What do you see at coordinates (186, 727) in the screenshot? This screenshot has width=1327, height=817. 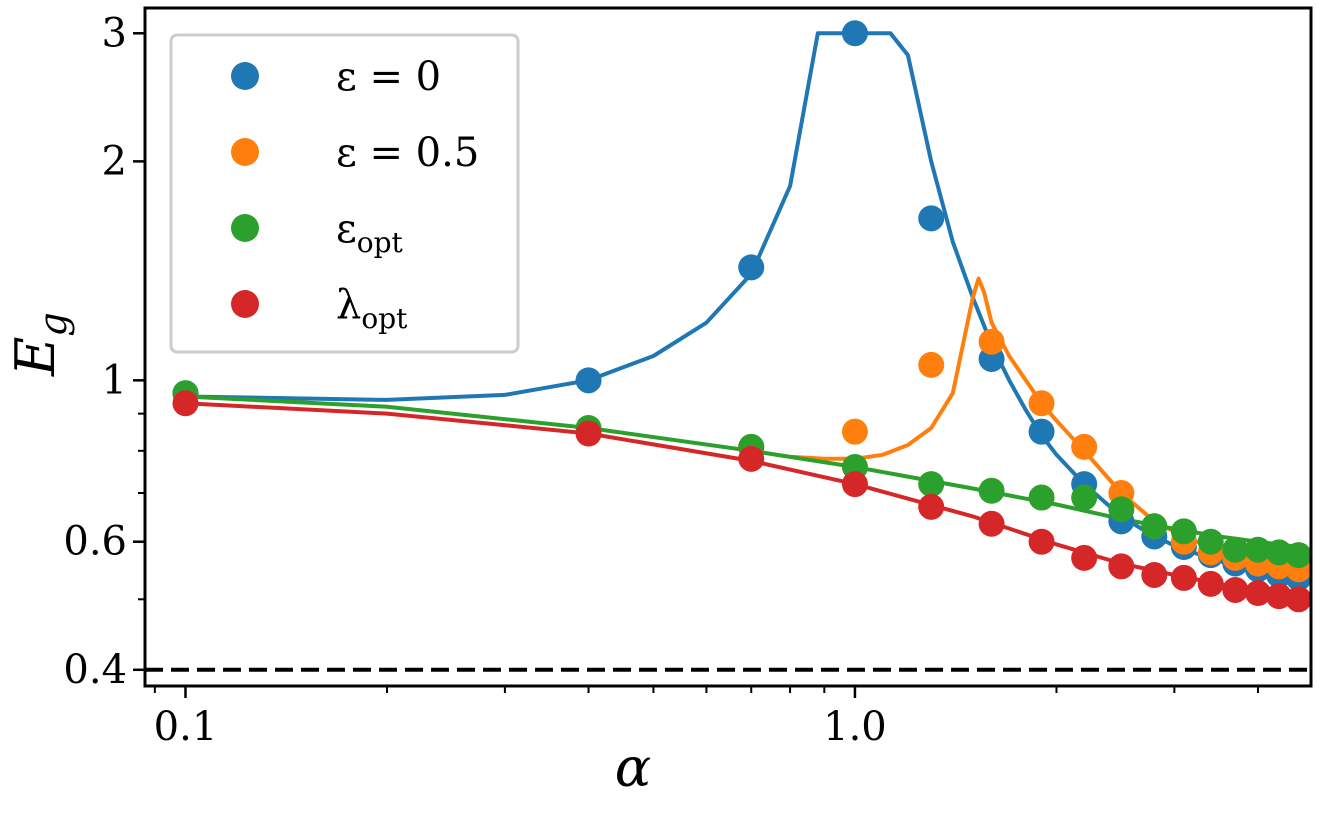 I see `x-tick-label-0: 0.1` at bounding box center [186, 727].